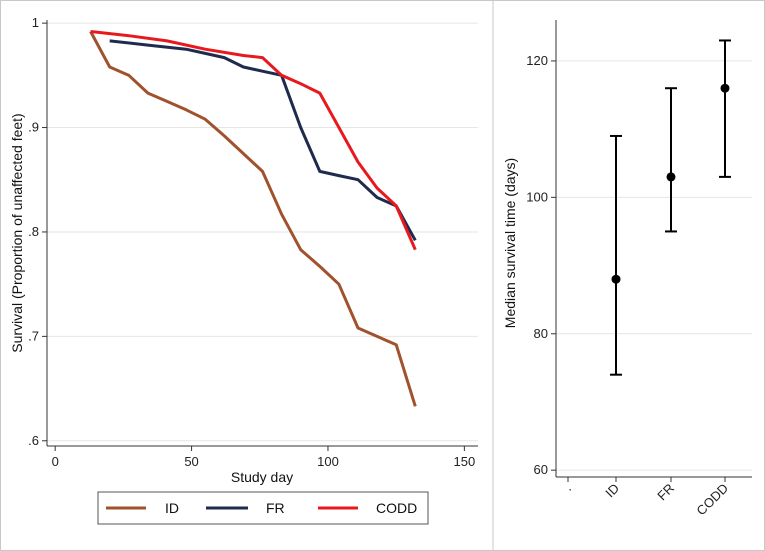  I want to click on legend-label-id: ID, so click(172, 508).